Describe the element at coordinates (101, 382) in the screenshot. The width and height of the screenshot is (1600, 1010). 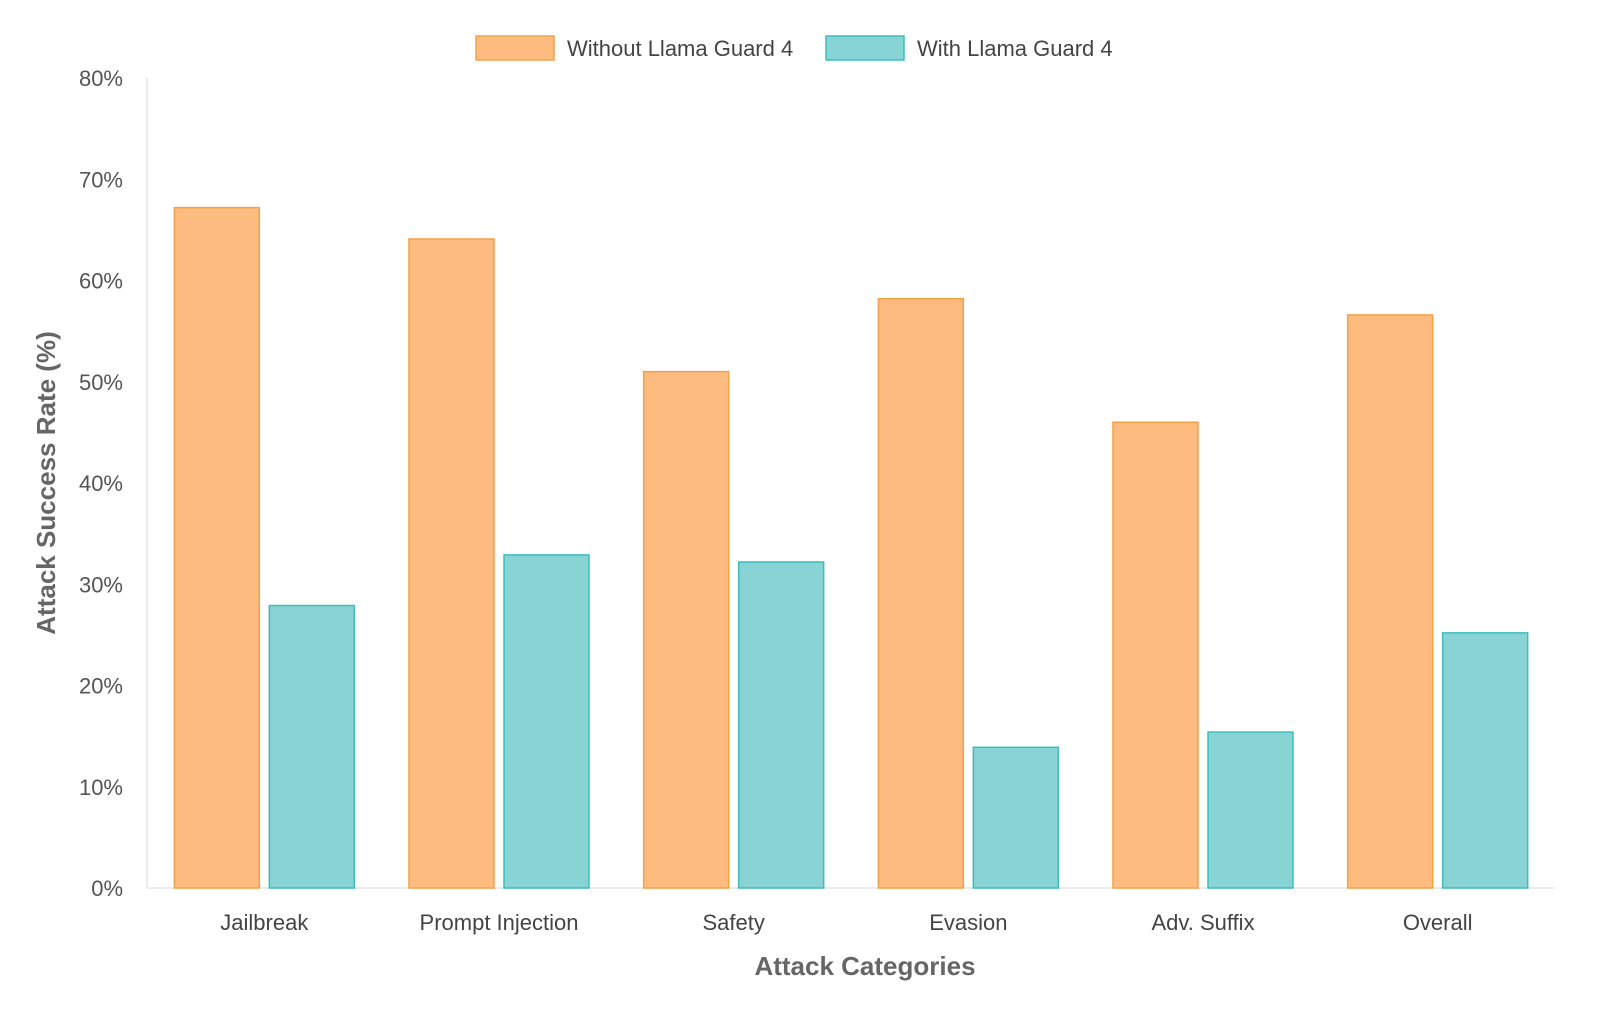
I see `y-tick-label: 50%` at that location.